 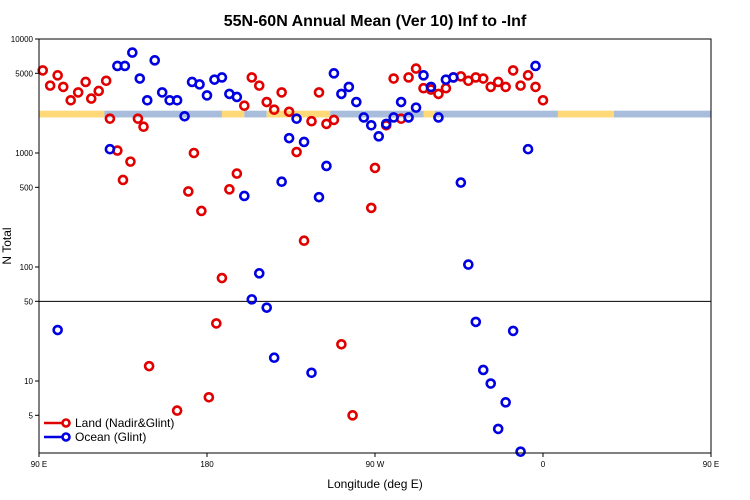 I want to click on y-tick-label: 5000, so click(x=24, y=73).